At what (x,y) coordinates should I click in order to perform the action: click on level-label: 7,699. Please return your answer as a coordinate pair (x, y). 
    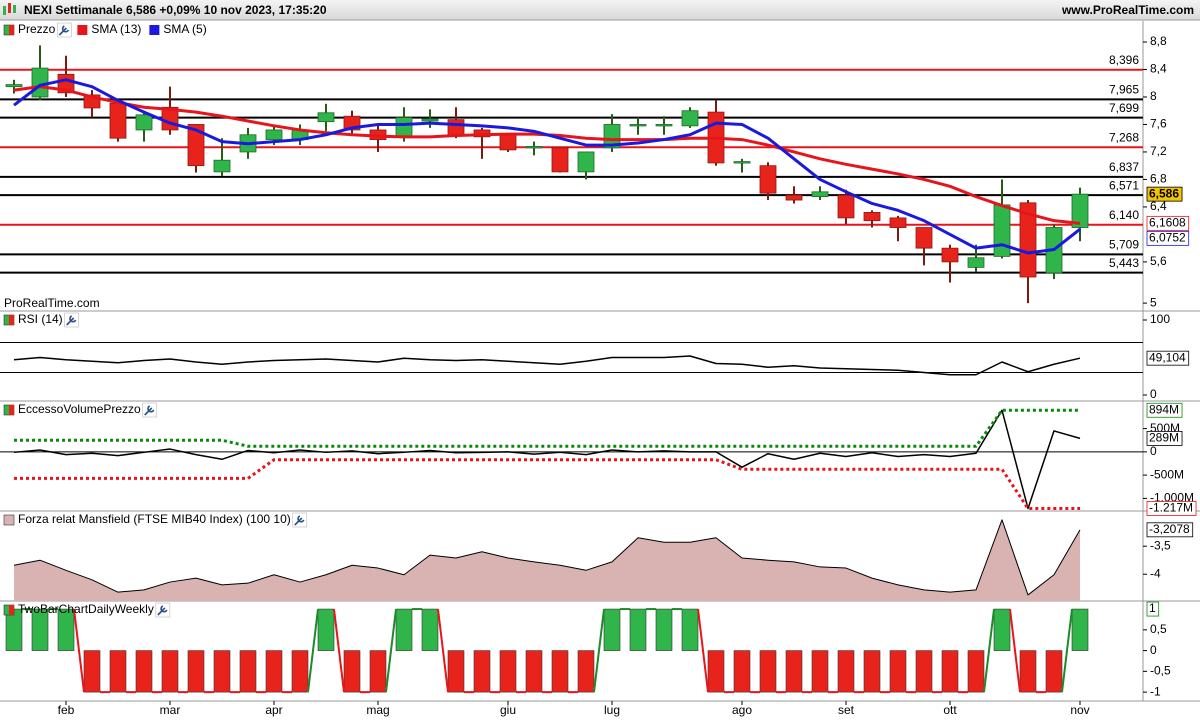
    Looking at the image, I should click on (1124, 108).